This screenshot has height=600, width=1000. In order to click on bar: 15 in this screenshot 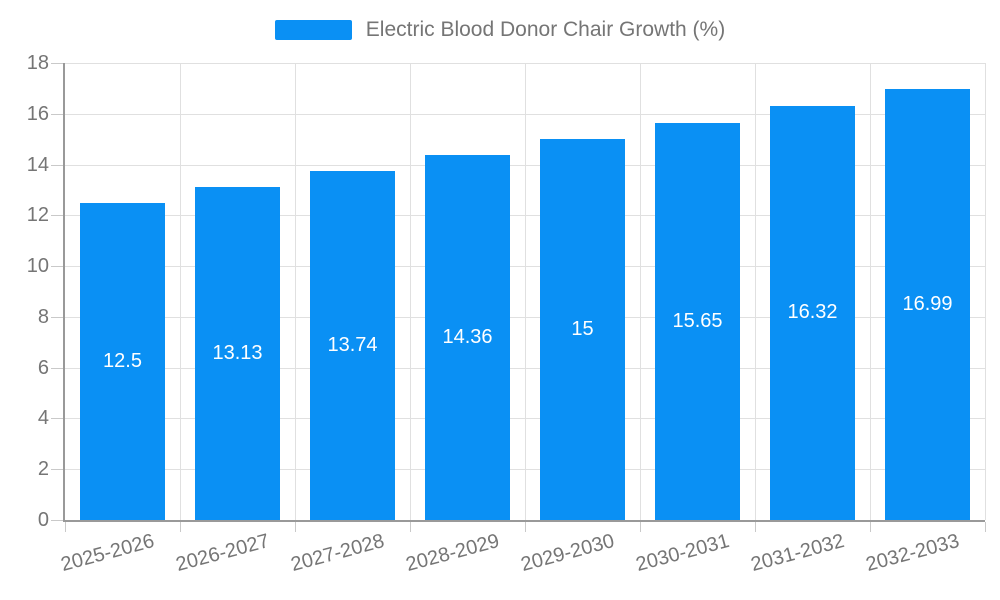, I will do `click(582, 329)`.